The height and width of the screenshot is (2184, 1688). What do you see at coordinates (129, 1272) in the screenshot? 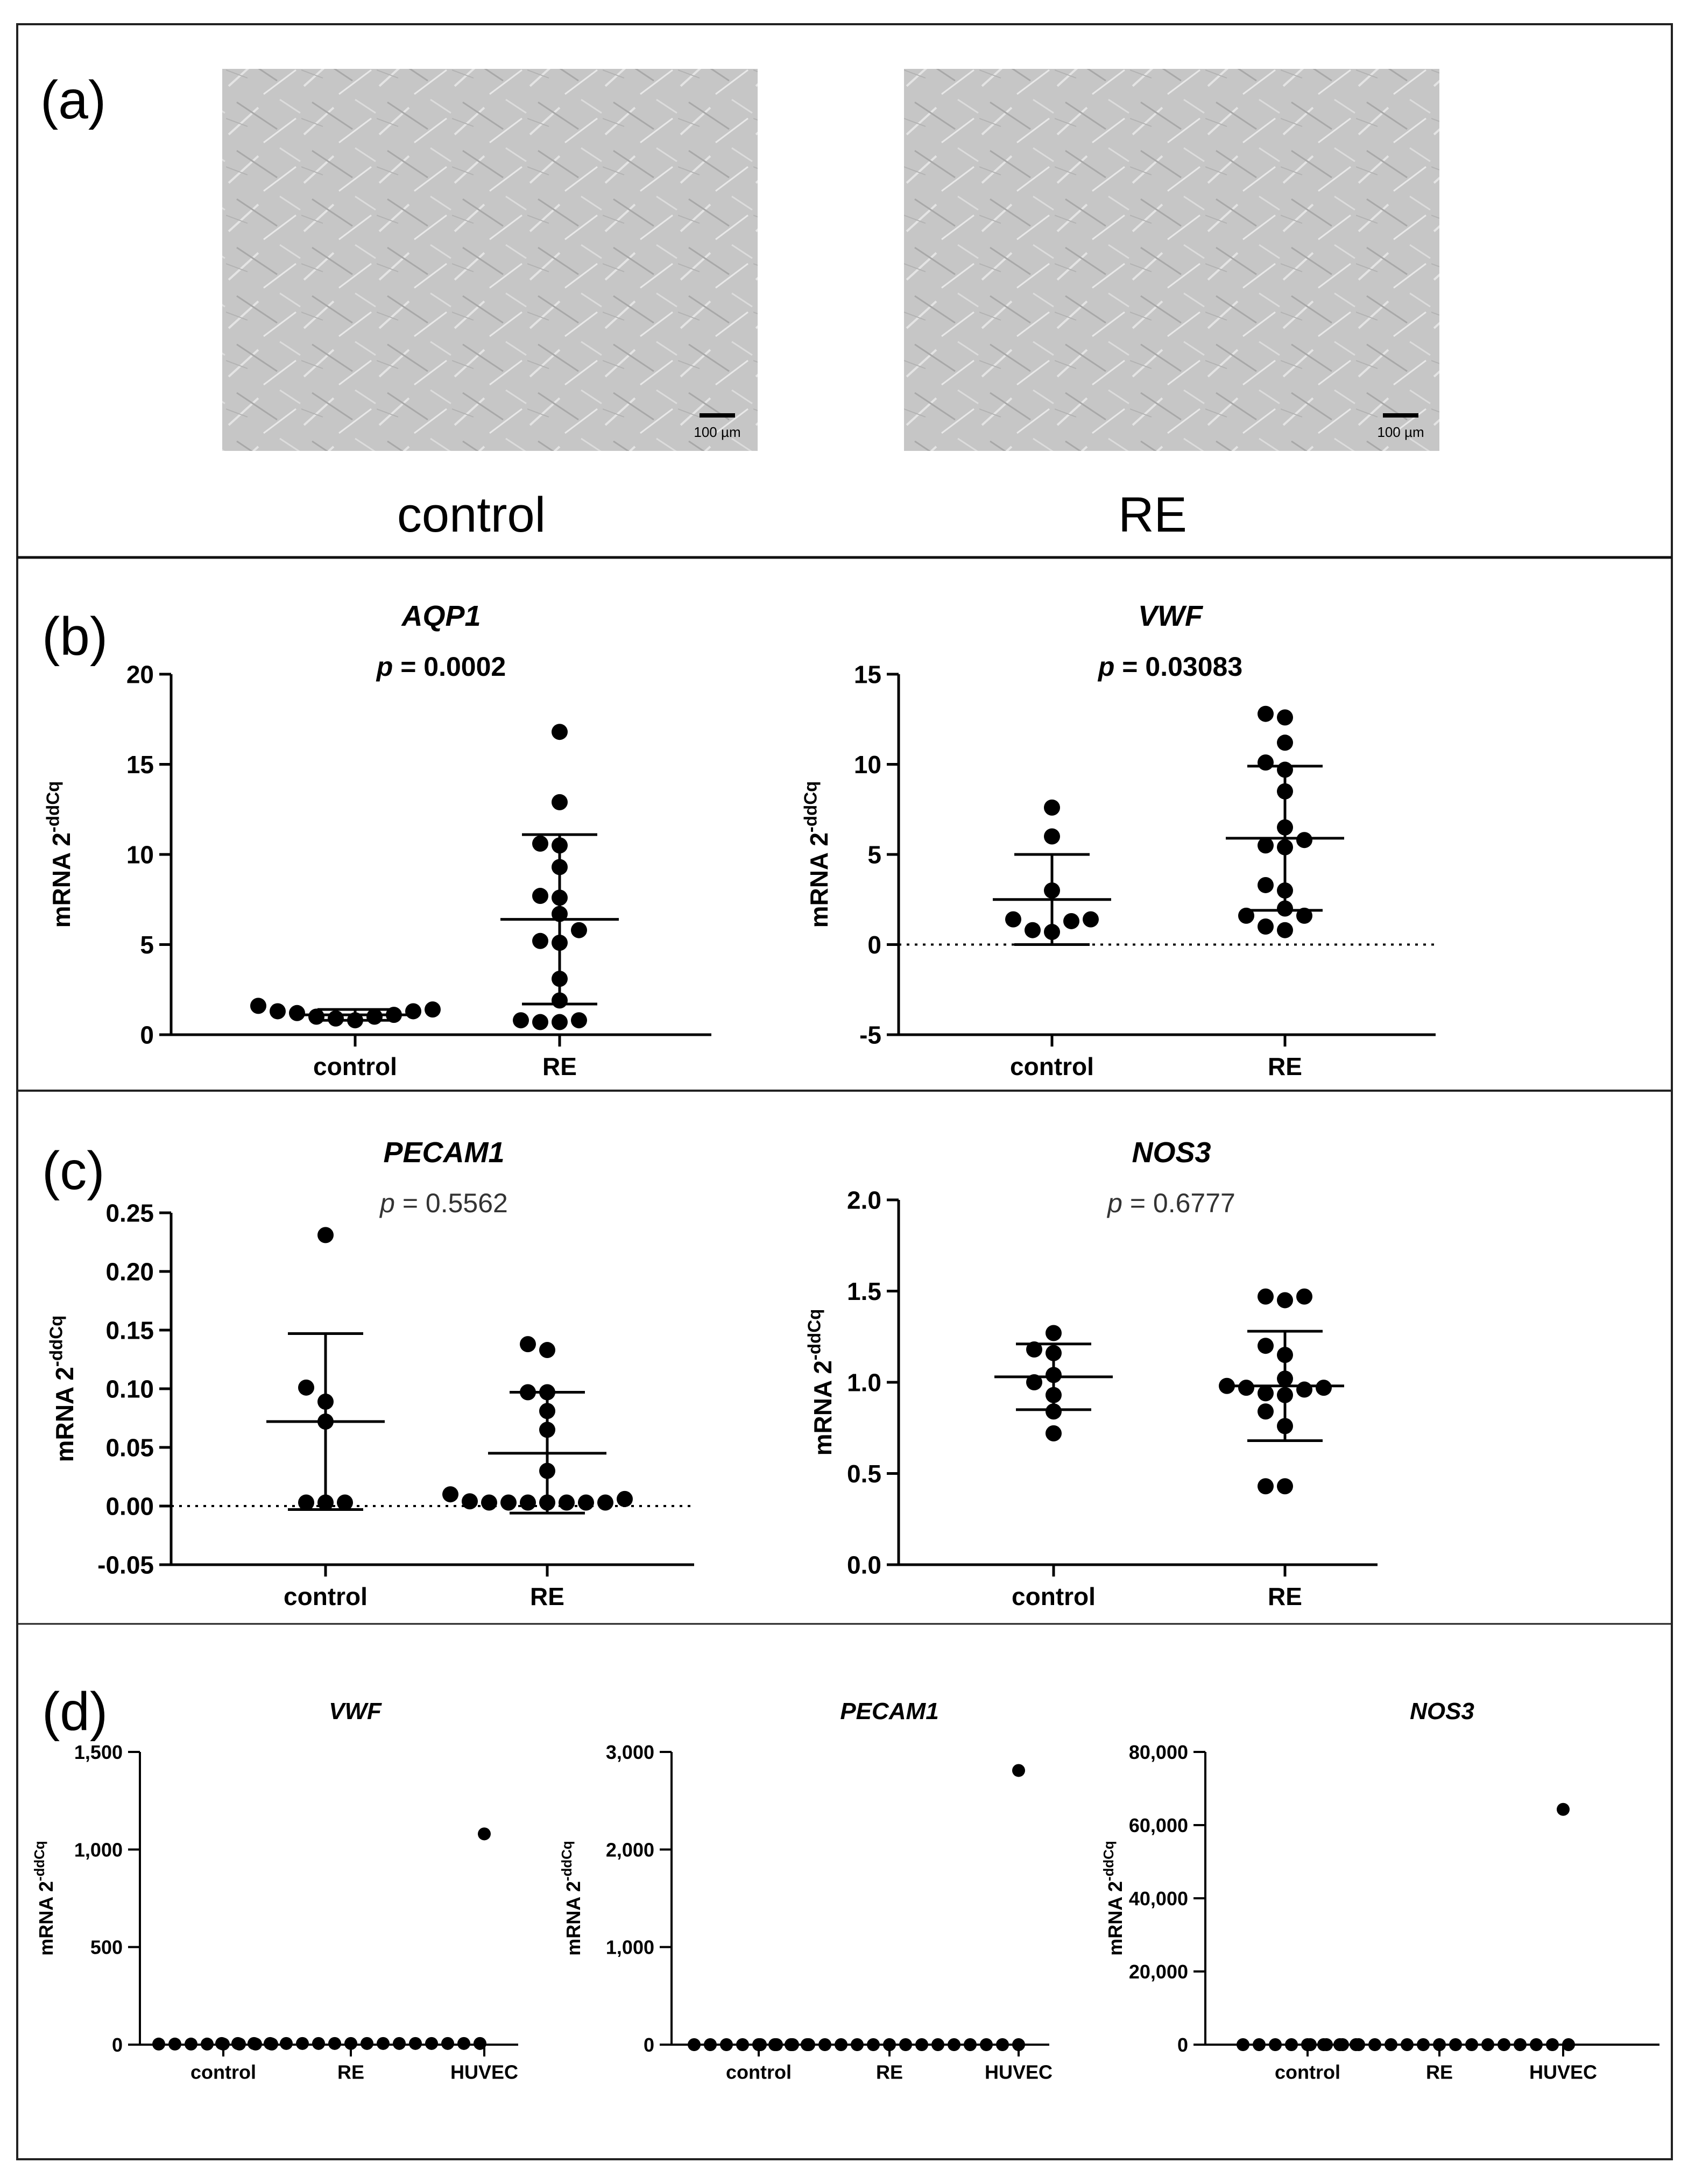
I see `y-tick-label: 0.20` at bounding box center [129, 1272].